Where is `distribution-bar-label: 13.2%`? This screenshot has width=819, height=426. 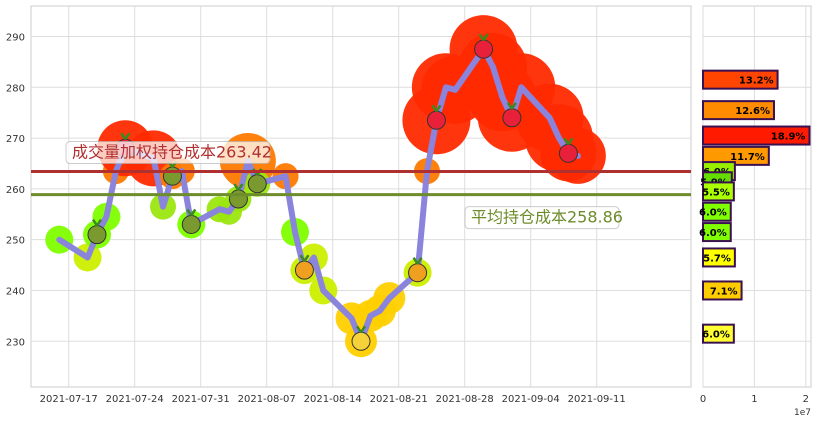
distribution-bar-label: 13.2% is located at coordinates (756, 81).